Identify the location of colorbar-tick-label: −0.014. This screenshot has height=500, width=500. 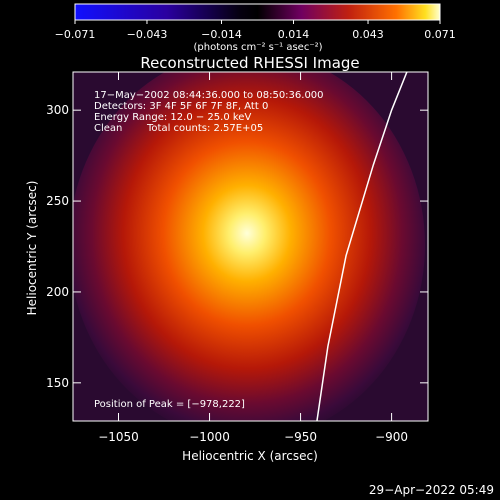
(221, 34).